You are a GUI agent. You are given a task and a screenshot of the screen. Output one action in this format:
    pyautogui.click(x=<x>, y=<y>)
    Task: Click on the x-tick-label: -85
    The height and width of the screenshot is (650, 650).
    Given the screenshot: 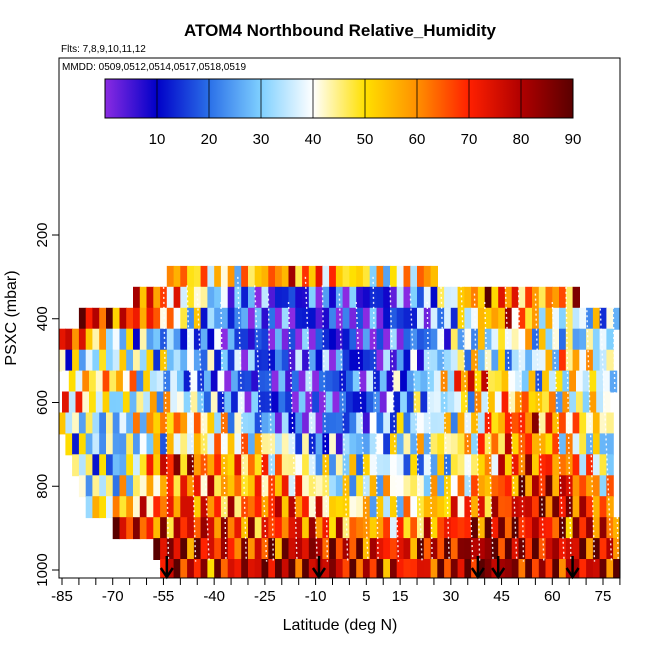 What is the action you would take?
    pyautogui.click(x=62, y=596)
    